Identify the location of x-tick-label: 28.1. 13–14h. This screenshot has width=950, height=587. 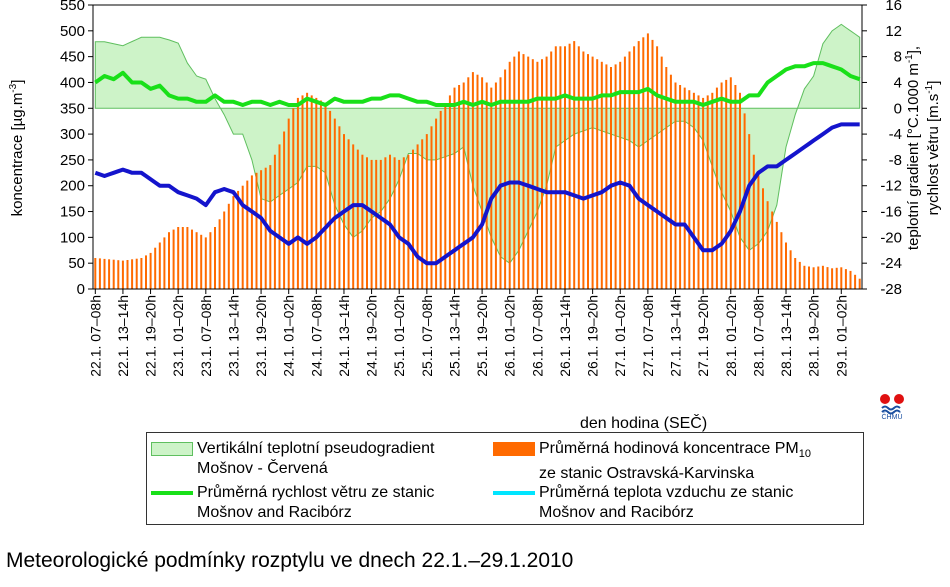
(786, 336).